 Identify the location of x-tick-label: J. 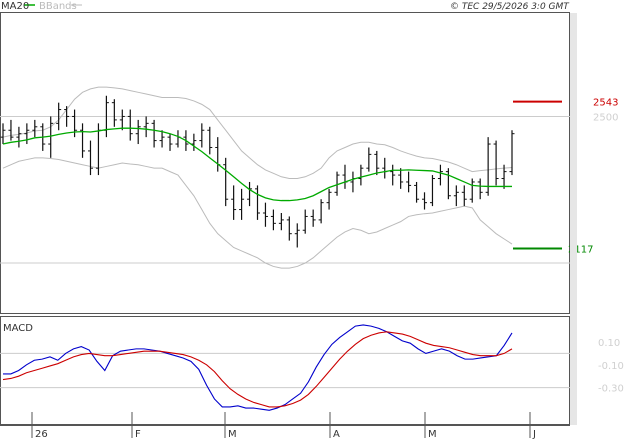
(534, 434).